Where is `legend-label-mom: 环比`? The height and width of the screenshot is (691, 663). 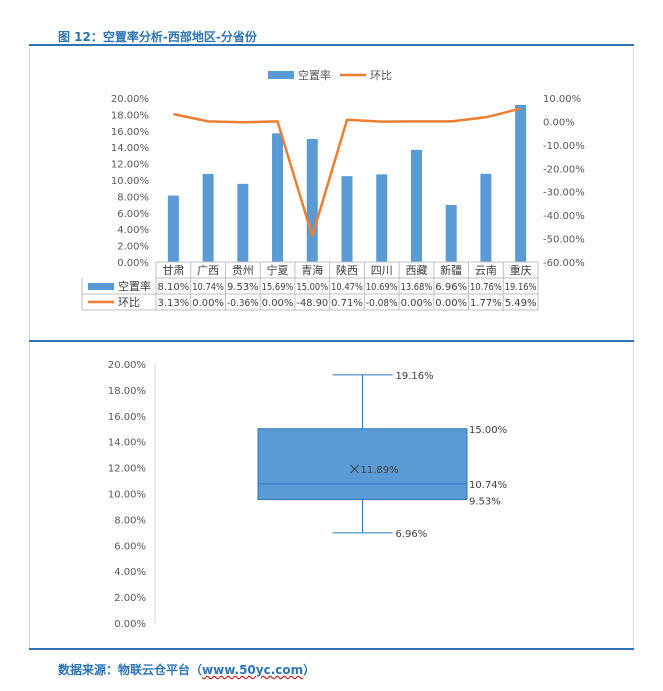 legend-label-mom: 环比 is located at coordinates (381, 75).